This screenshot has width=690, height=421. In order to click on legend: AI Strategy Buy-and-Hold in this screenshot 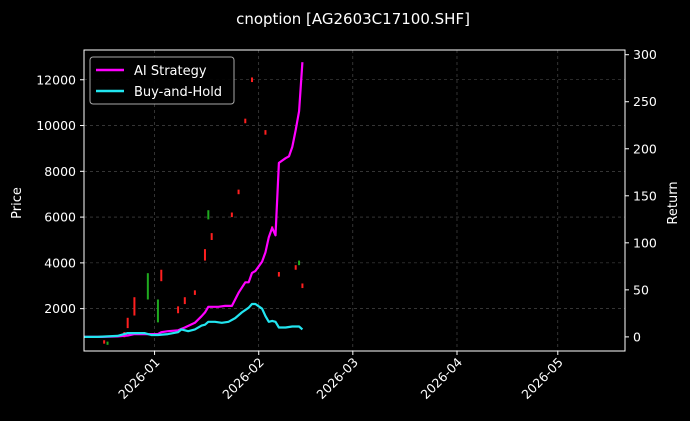, I will do `click(162, 80)`.